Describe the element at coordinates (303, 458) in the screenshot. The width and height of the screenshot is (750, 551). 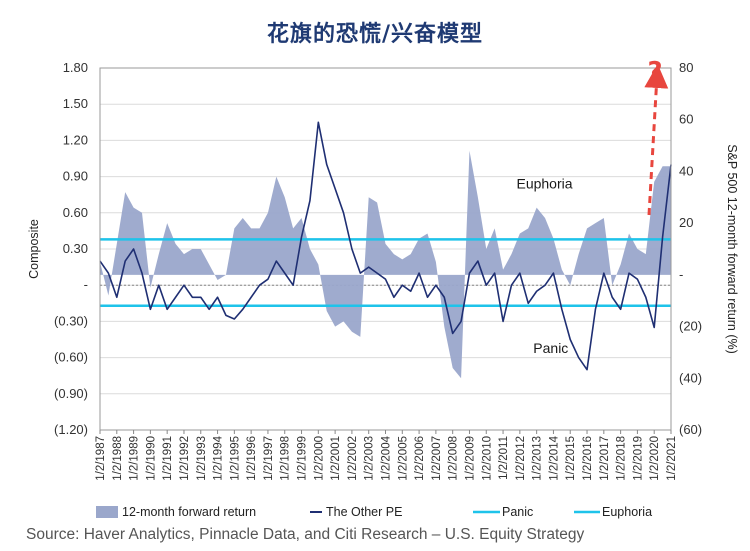
I see `x-tick-label: 1/2/1999` at that location.